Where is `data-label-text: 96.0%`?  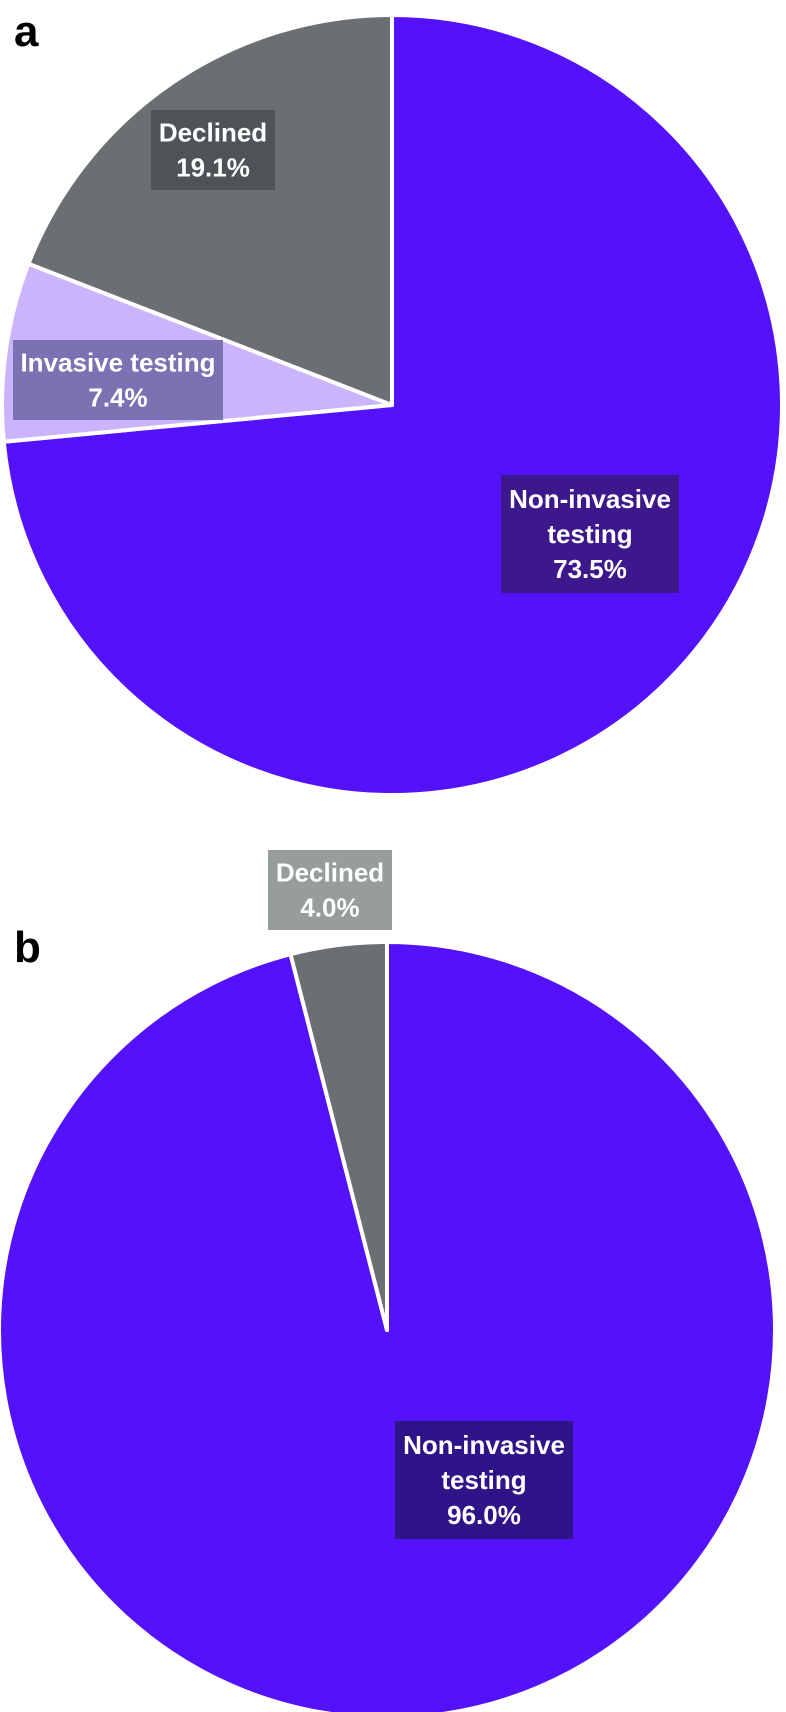 data-label-text: 96.0% is located at coordinates (484, 1515).